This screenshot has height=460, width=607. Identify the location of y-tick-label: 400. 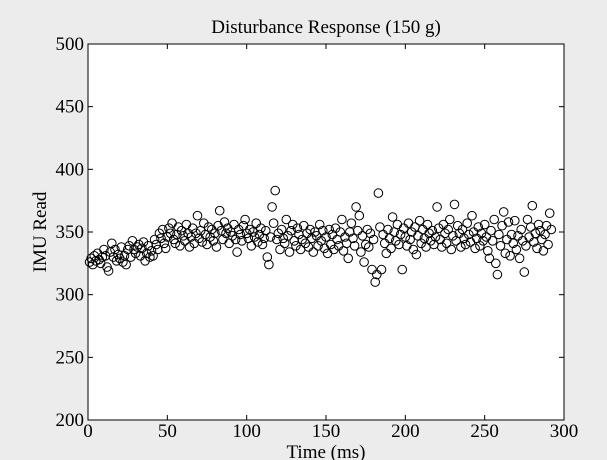
(70, 169).